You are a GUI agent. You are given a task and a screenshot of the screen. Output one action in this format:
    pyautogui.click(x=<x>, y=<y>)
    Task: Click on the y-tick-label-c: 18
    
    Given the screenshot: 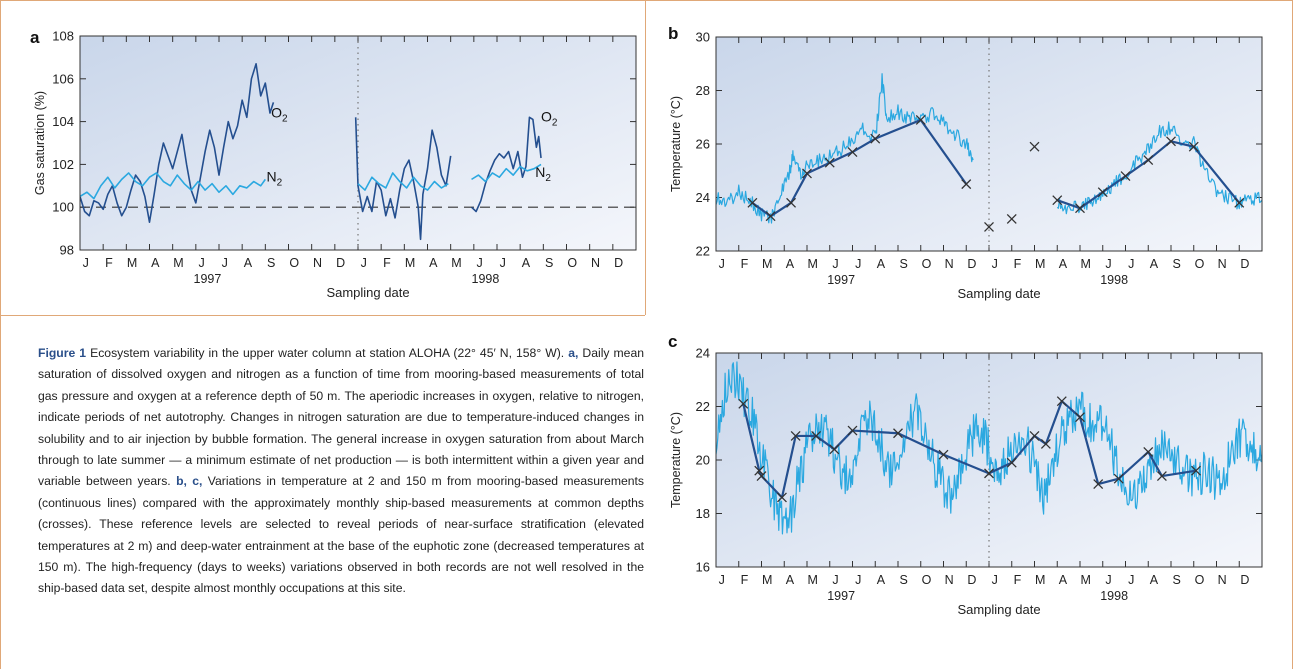 What is the action you would take?
    pyautogui.click(x=703, y=513)
    